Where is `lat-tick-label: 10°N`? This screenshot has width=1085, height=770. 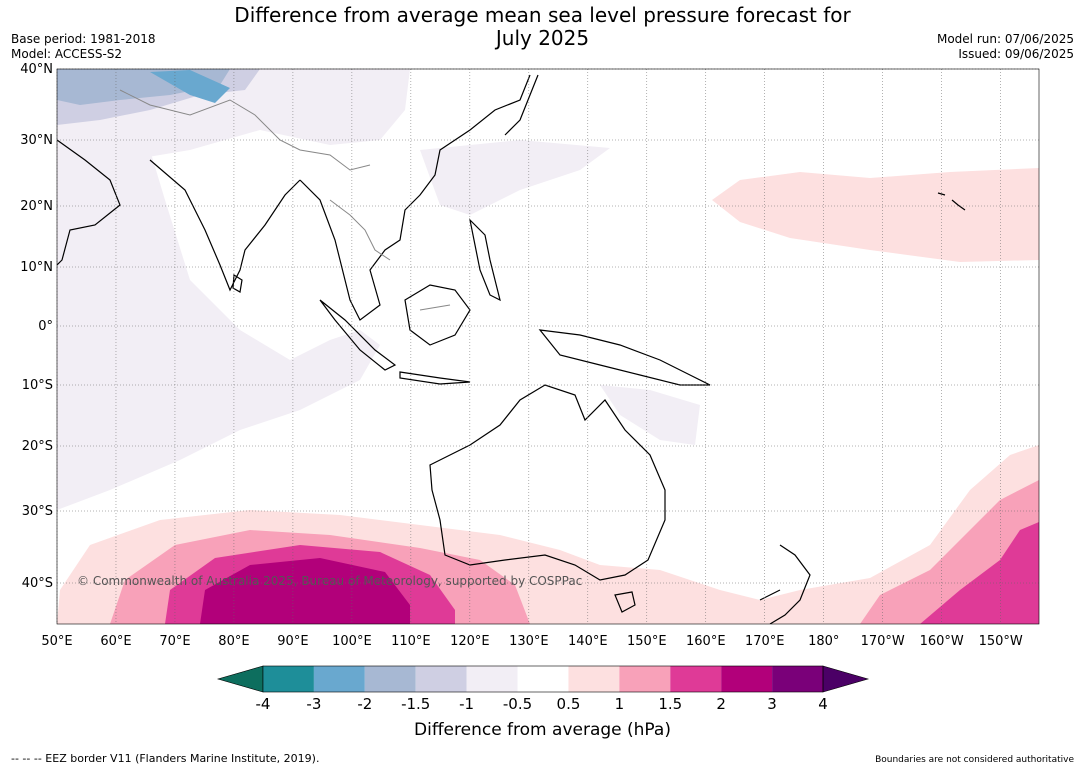 lat-tick-label: 10°N is located at coordinates (36, 267).